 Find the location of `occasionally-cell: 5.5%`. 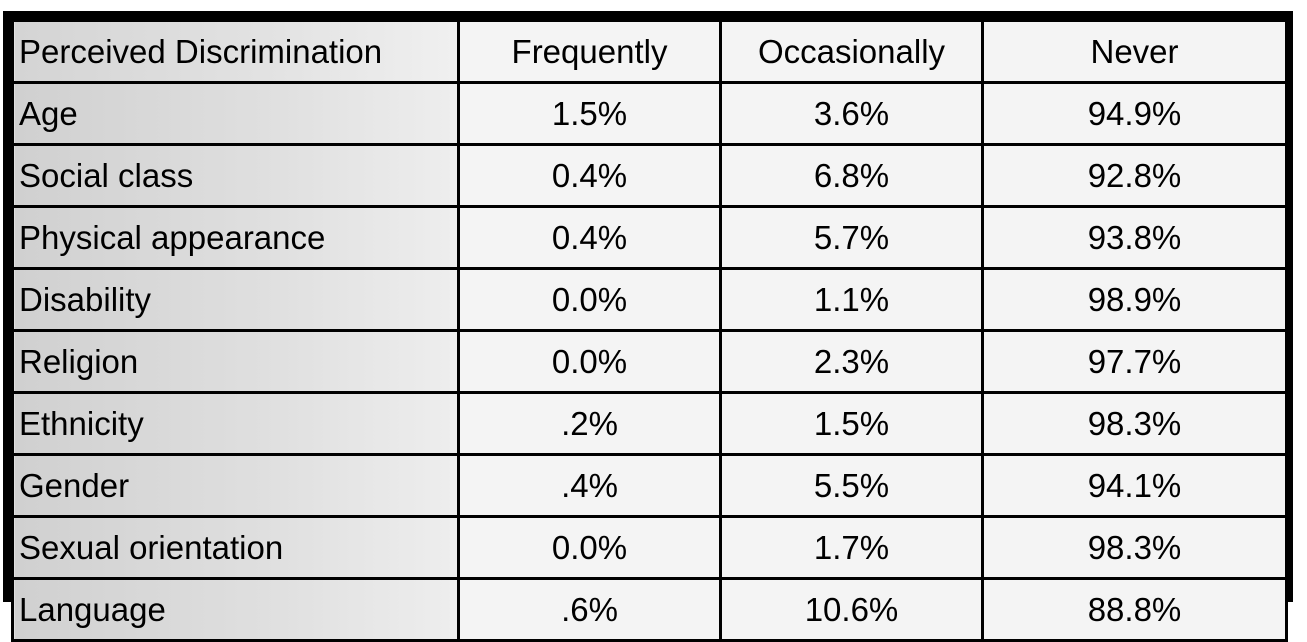

occasionally-cell: 5.5% is located at coordinates (851, 485).